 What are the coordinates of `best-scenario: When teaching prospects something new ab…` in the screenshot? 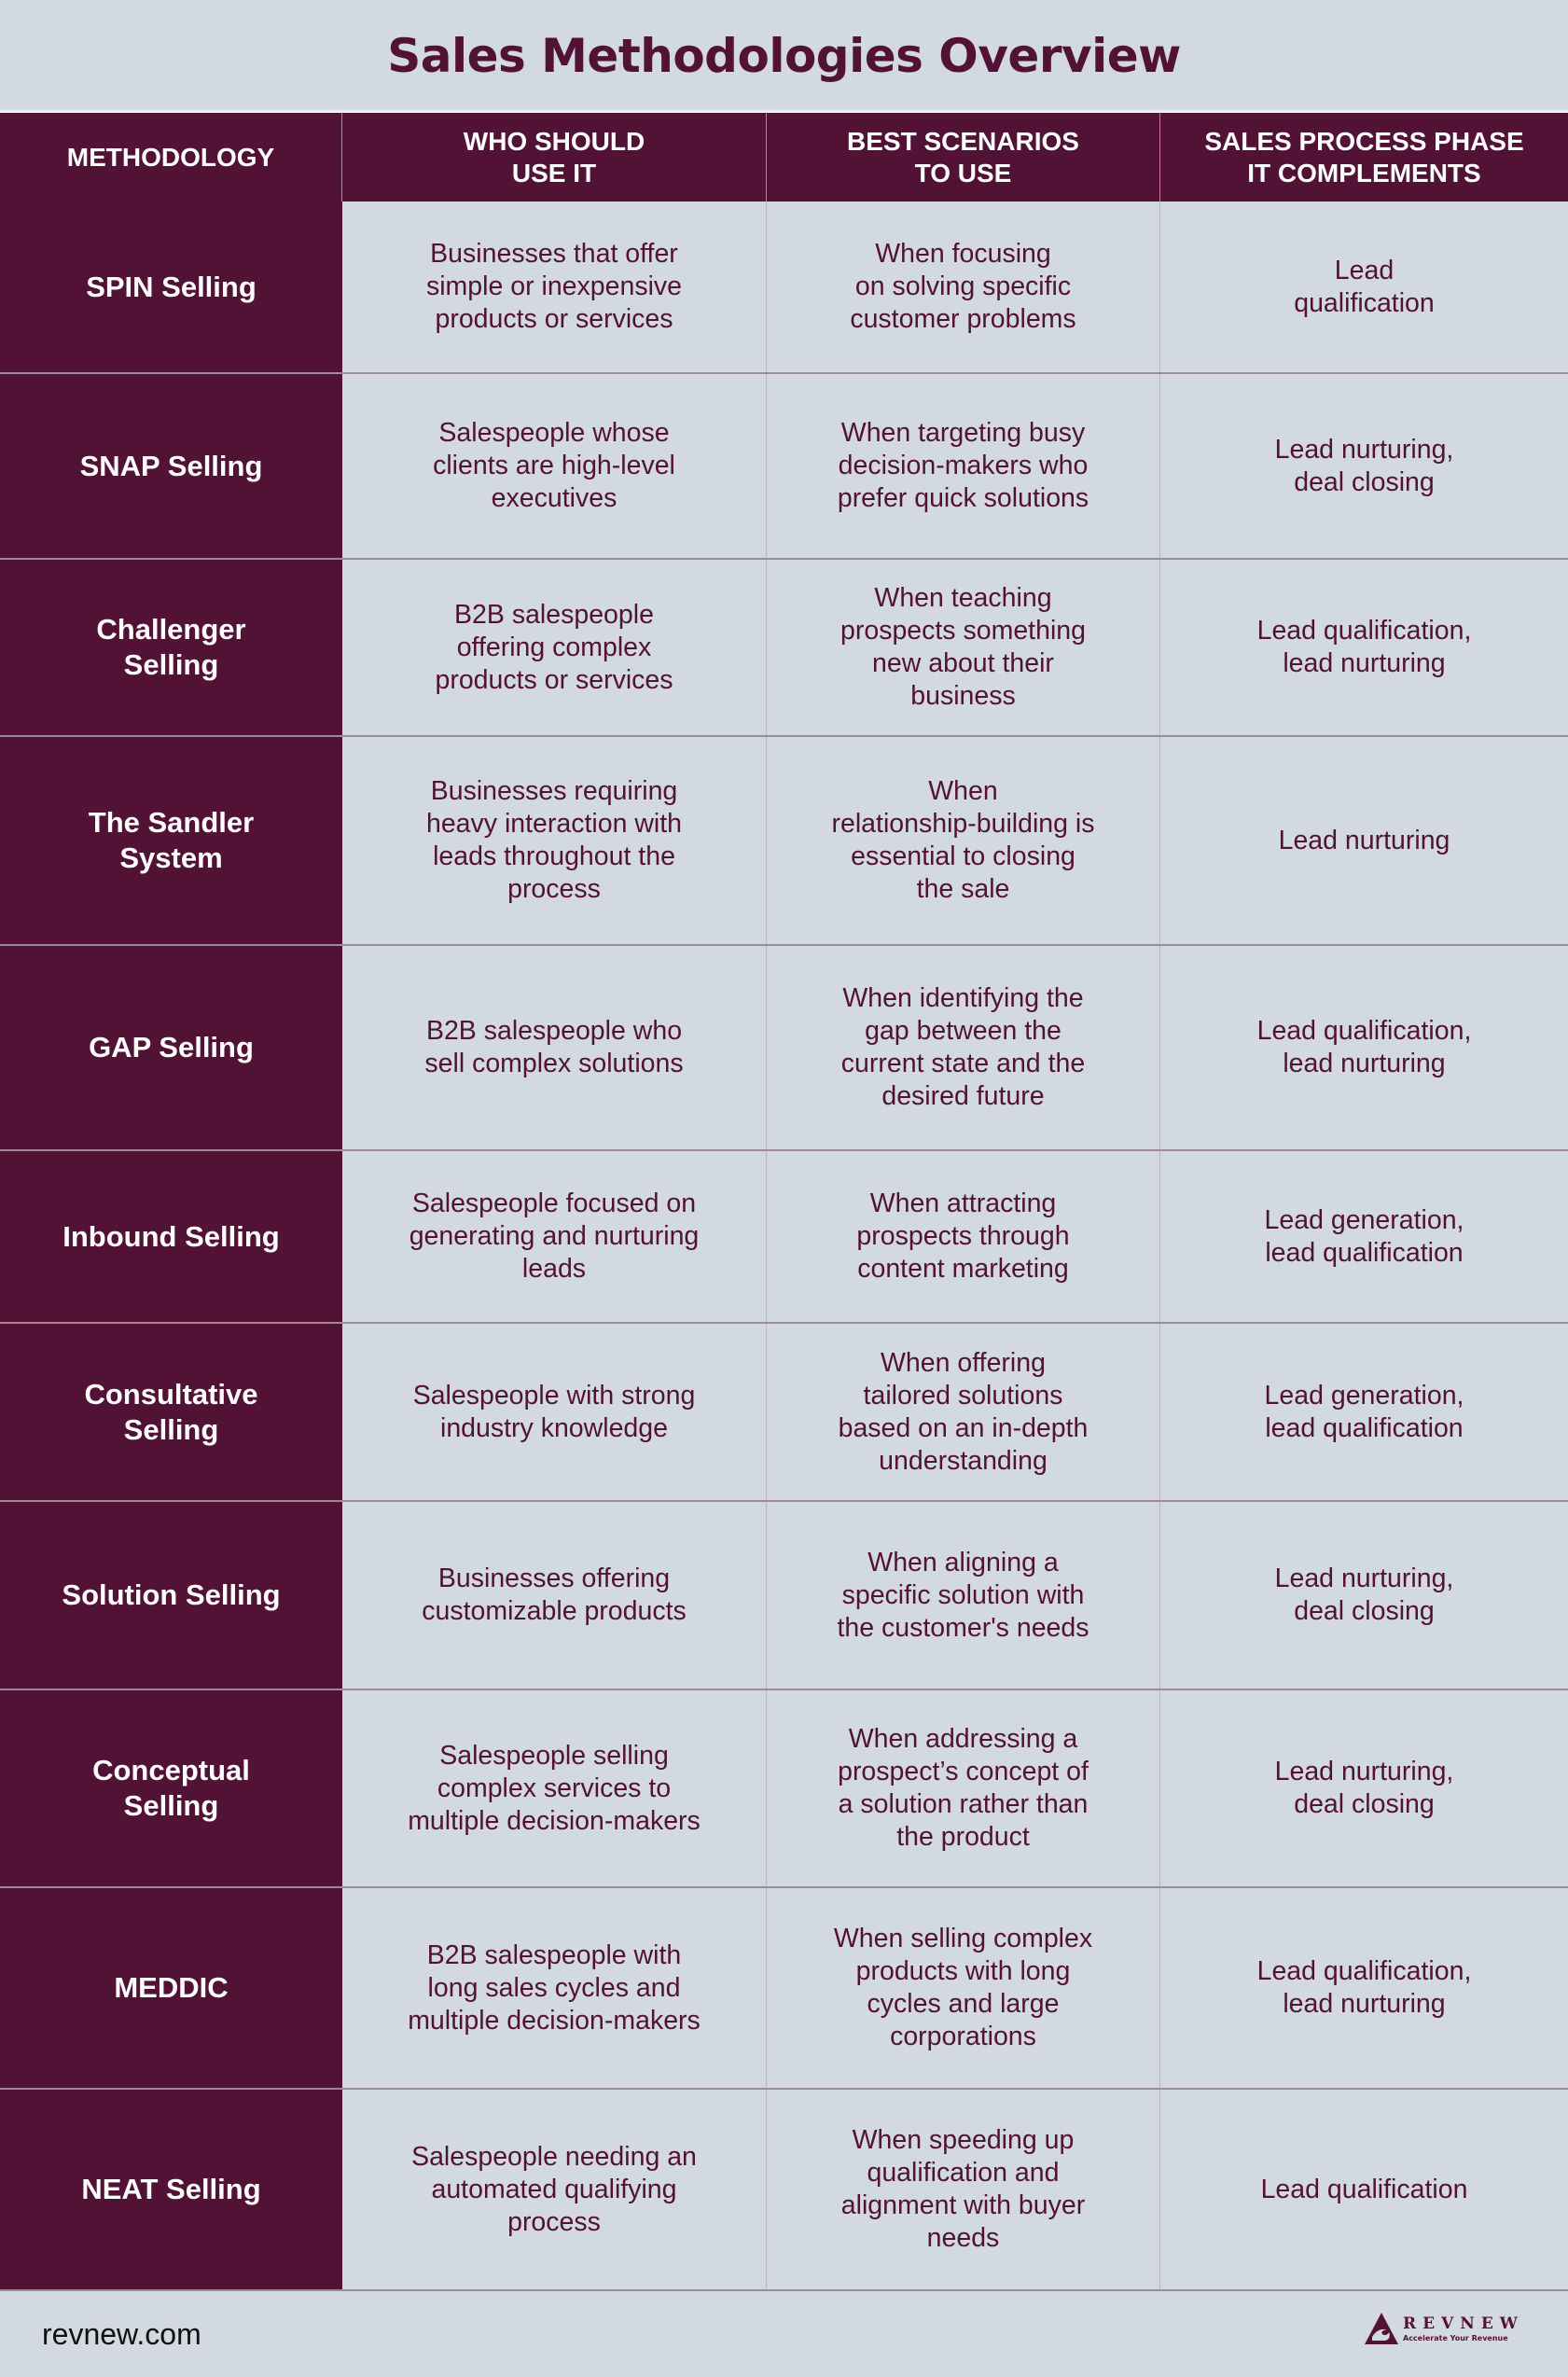 It's located at (964, 647).